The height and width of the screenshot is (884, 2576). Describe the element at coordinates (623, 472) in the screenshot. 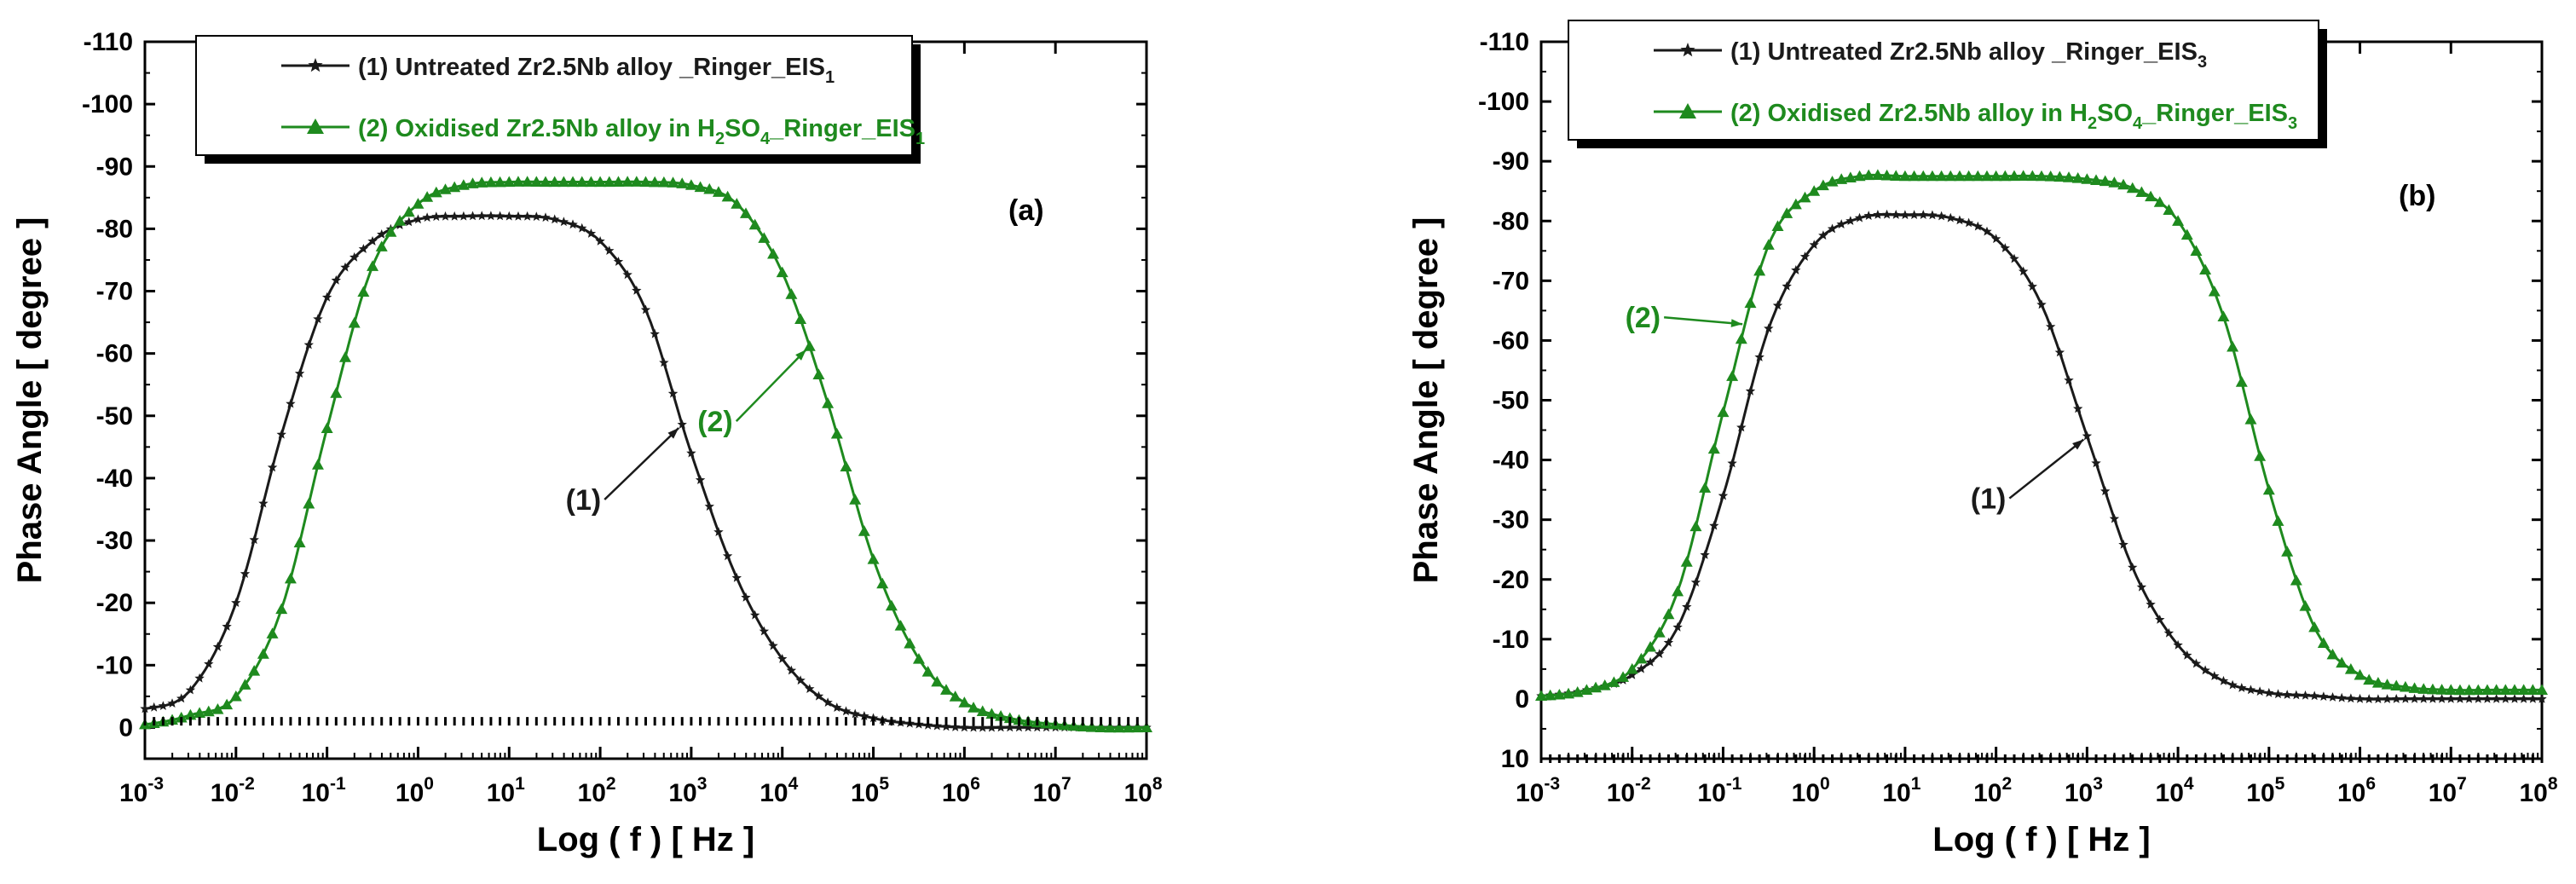

I see `annotation: (1)` at that location.